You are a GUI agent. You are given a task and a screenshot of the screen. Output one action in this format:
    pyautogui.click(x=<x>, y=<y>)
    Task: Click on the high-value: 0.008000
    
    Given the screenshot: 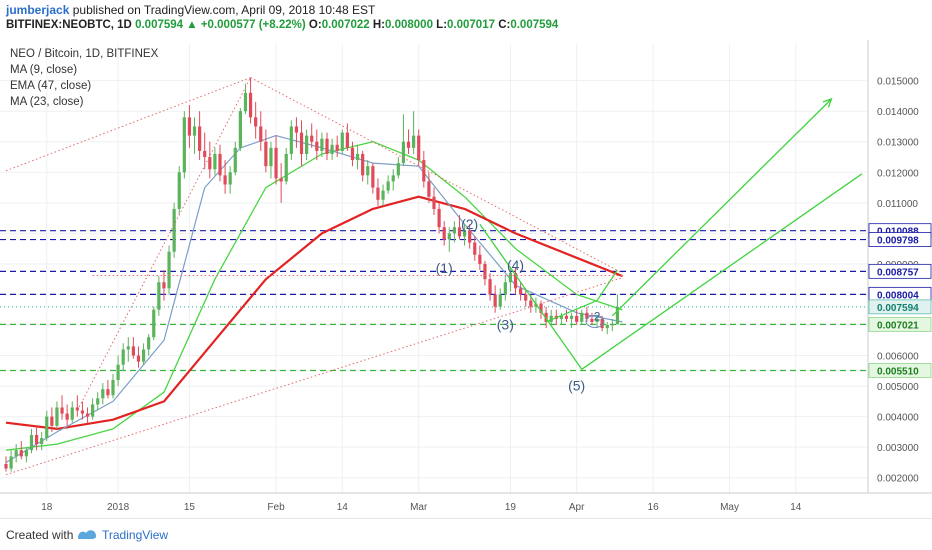 What is the action you would take?
    pyautogui.click(x=409, y=25)
    